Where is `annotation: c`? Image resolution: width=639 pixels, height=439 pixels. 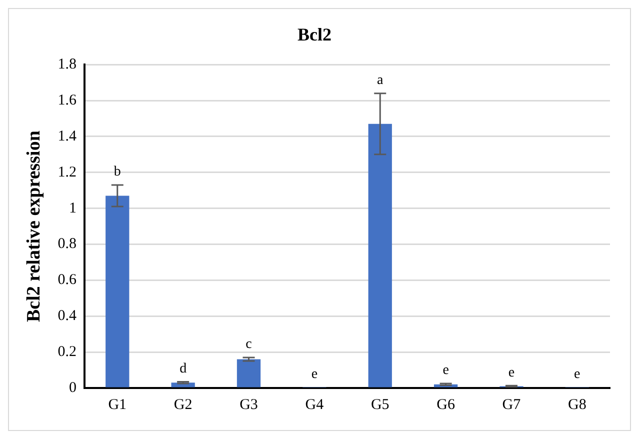 annotation: c is located at coordinates (249, 344).